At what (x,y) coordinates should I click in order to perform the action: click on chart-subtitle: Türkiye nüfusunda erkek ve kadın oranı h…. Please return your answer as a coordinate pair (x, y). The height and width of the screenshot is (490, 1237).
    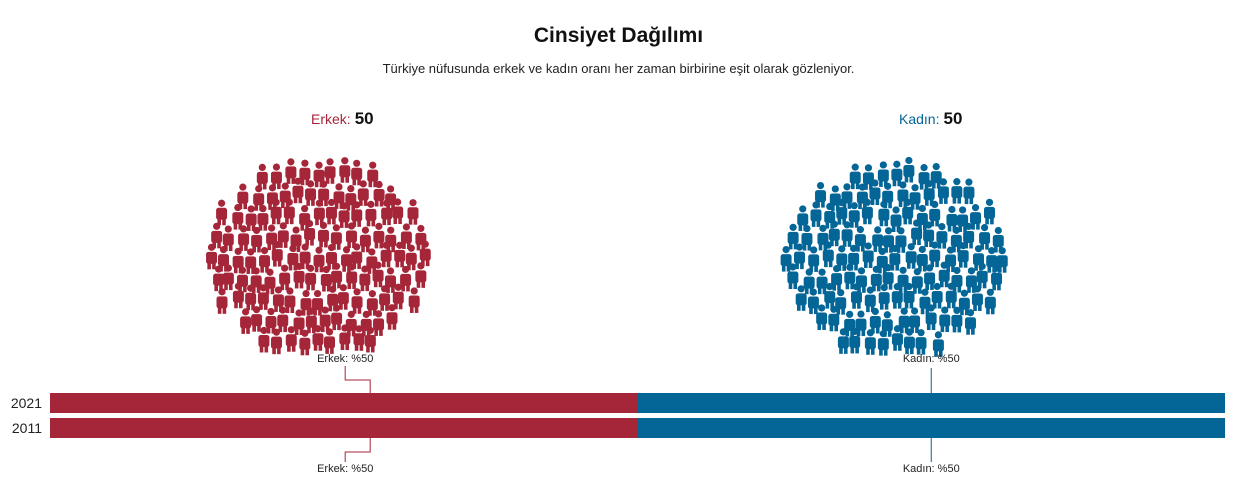
    Looking at the image, I should click on (618, 68).